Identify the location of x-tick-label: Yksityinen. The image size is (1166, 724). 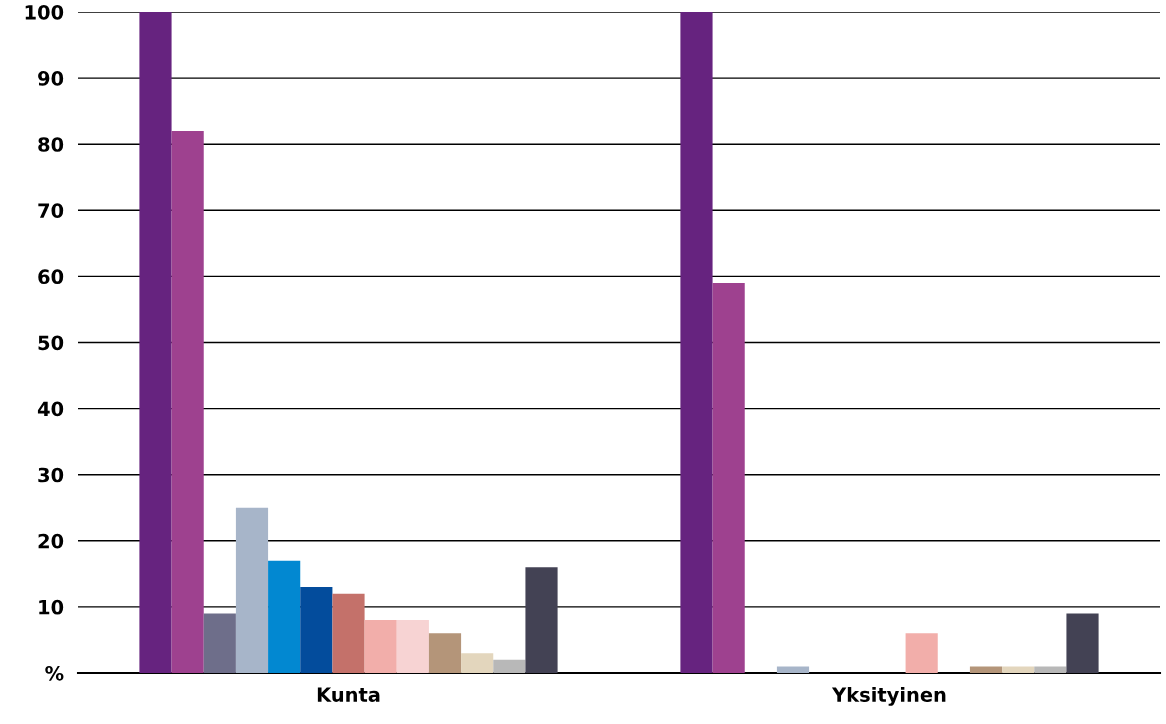
(888, 696).